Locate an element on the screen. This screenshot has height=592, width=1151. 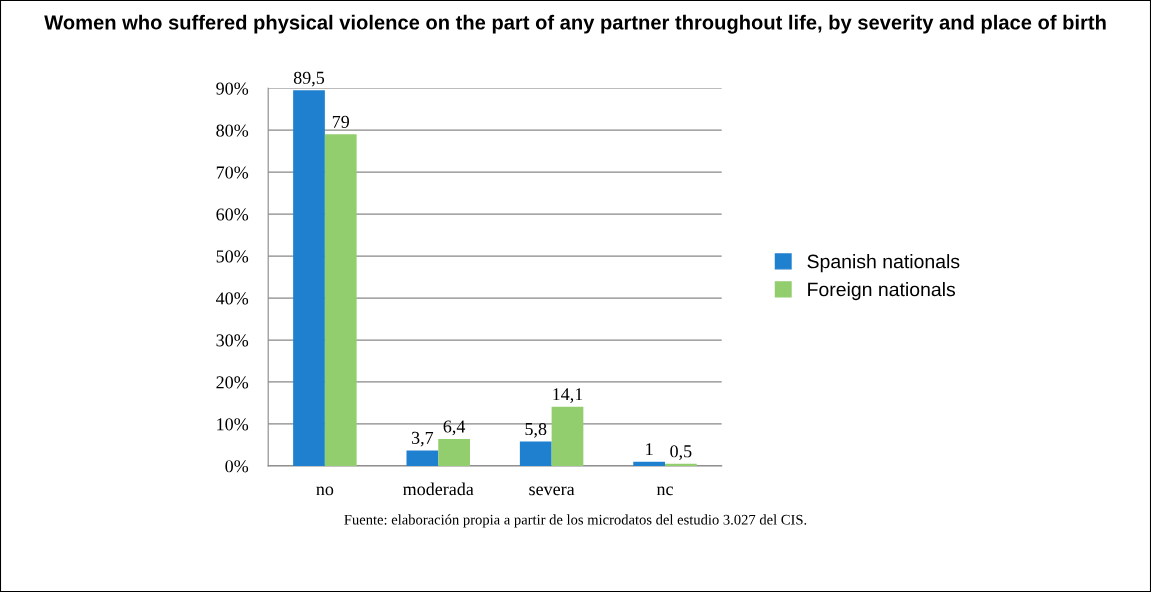
x-tick-label: severa is located at coordinates (552, 491).